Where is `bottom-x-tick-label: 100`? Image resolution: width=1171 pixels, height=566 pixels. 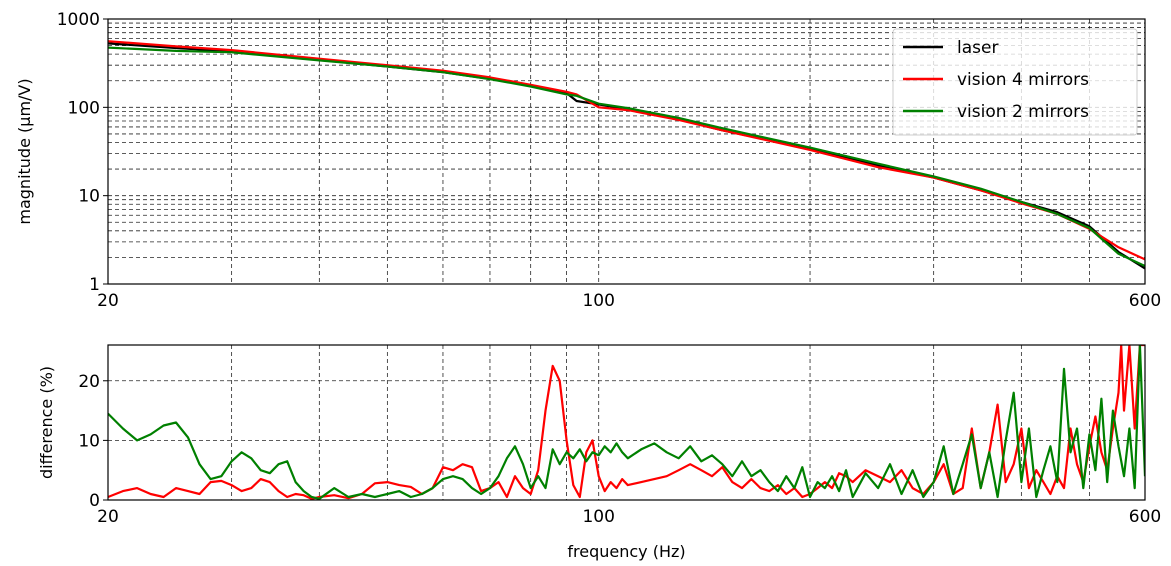 bottom-x-tick-label: 100 is located at coordinates (598, 517).